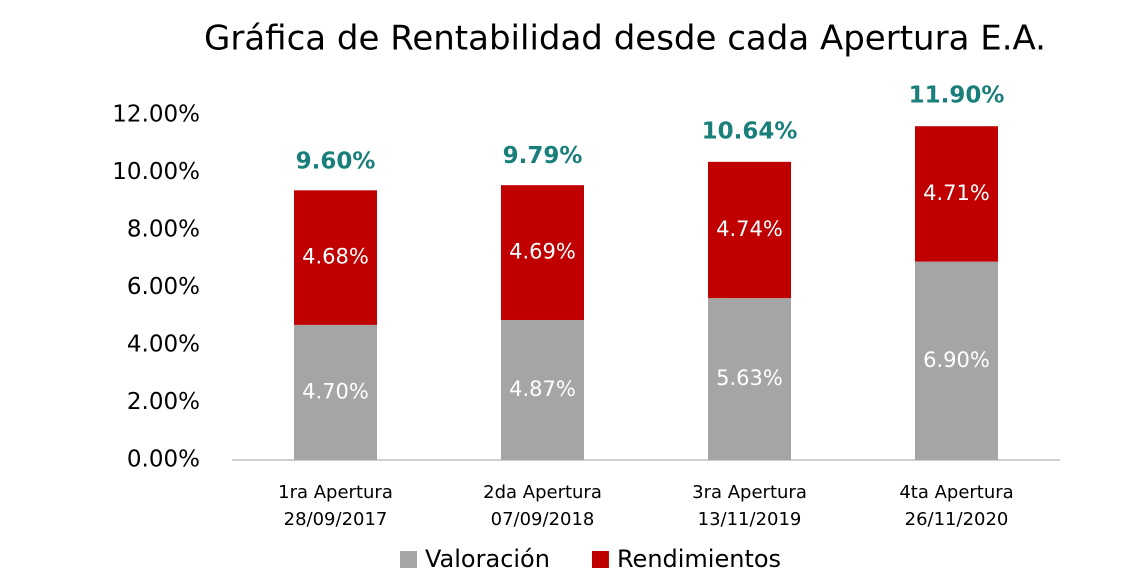 This screenshot has height=579, width=1140. I want to click on data-label: 4.68%, so click(335, 257).